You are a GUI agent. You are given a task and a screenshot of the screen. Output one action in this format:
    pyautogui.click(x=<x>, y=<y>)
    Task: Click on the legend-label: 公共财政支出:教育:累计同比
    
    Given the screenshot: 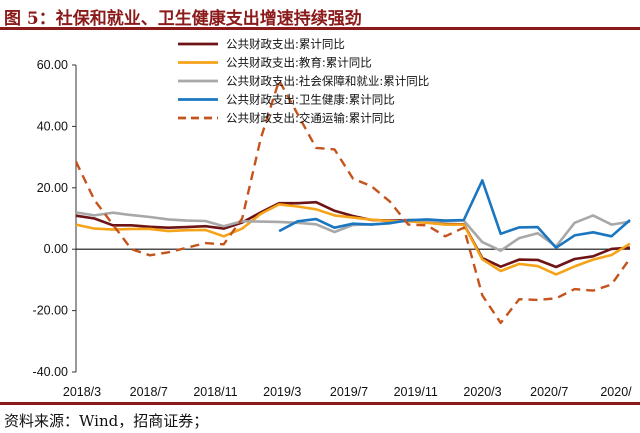 What is the action you would take?
    pyautogui.click(x=299, y=63)
    